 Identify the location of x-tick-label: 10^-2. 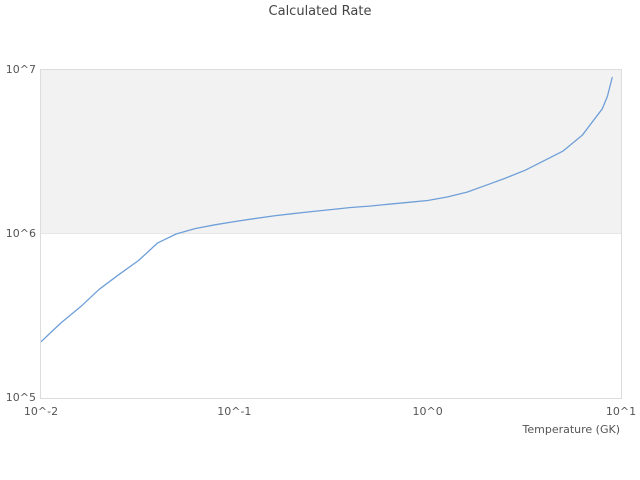
(41, 411).